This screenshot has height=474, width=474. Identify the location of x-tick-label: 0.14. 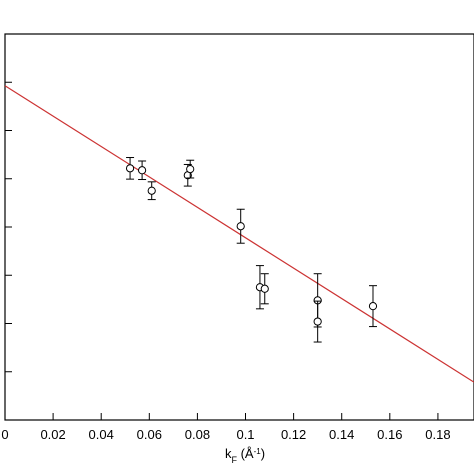
(341, 434).